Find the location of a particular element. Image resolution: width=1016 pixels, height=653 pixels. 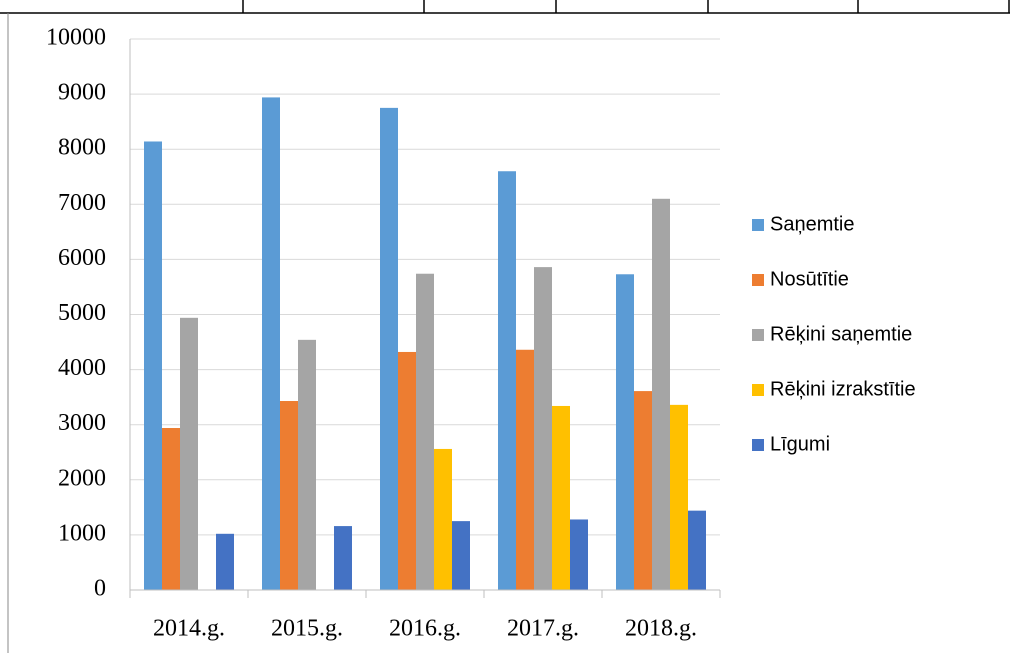

legend-label: Rēķini saņemtie is located at coordinates (841, 334).